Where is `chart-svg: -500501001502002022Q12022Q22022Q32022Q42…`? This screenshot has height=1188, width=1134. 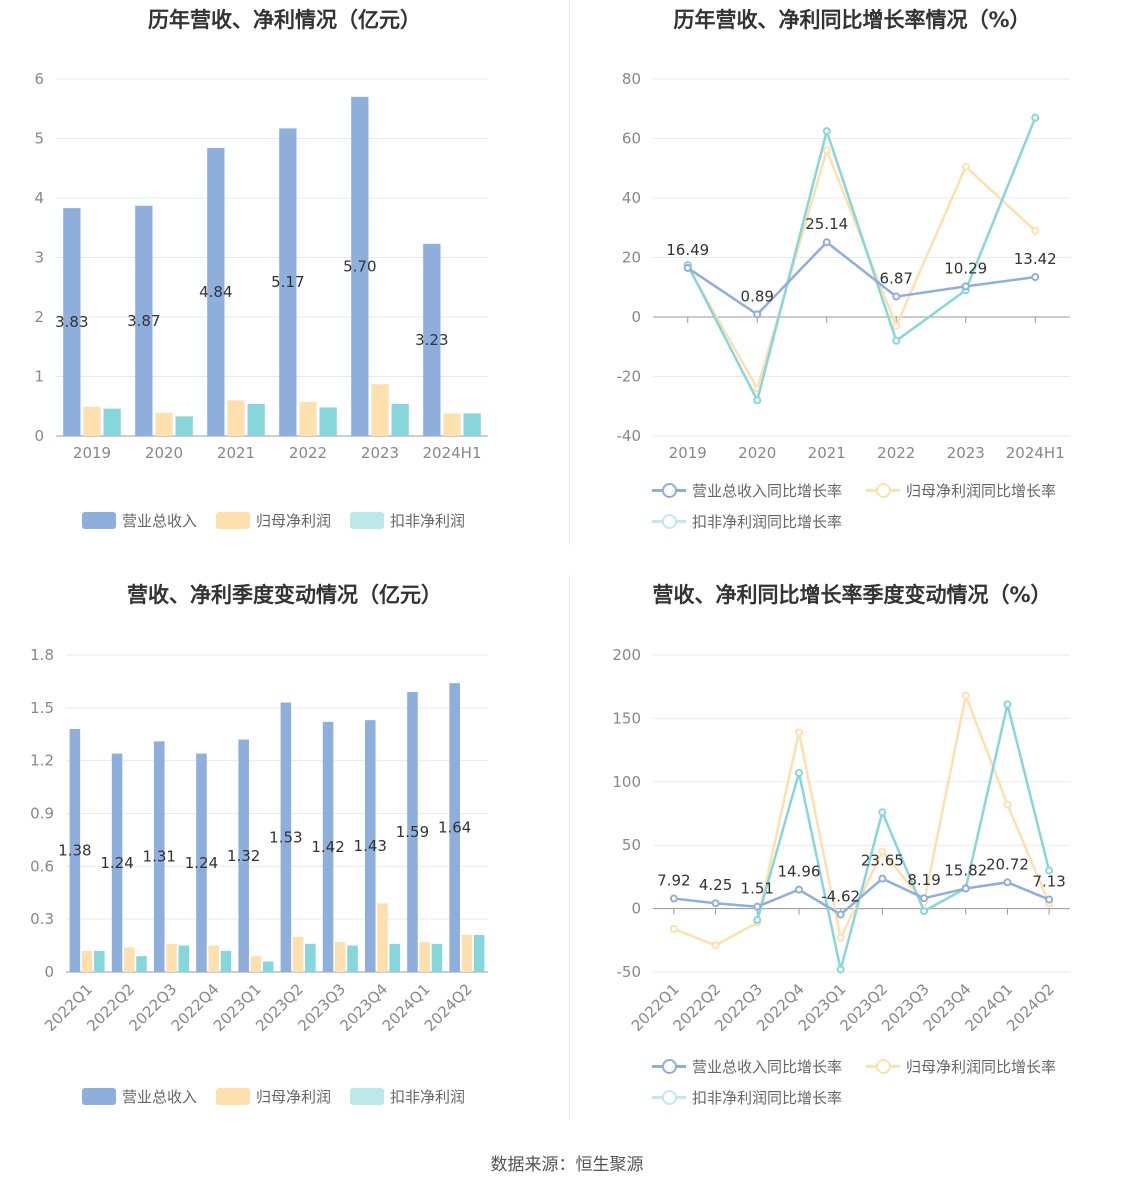 chart-svg: -500501001502002022Q12022Q22022Q32022Q42… is located at coordinates (841, 840).